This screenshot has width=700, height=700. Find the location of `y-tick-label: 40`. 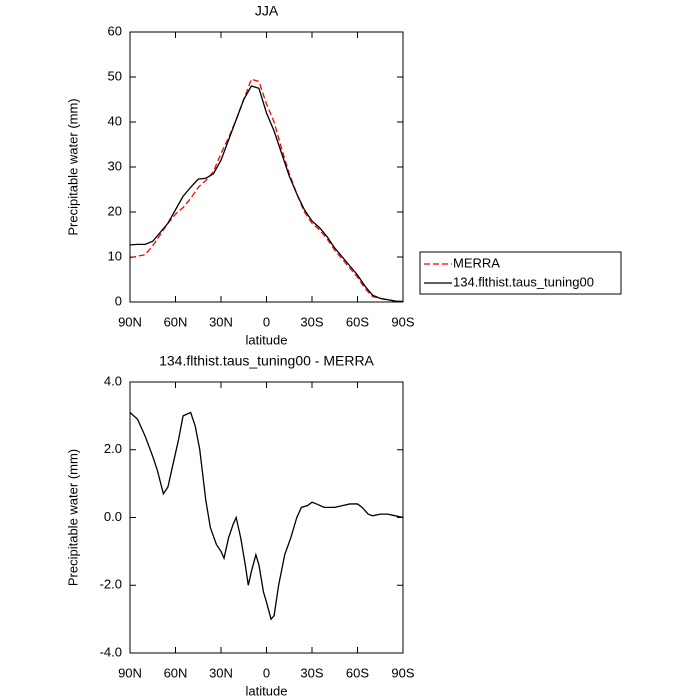

y-tick-label: 40 is located at coordinates (115, 120).